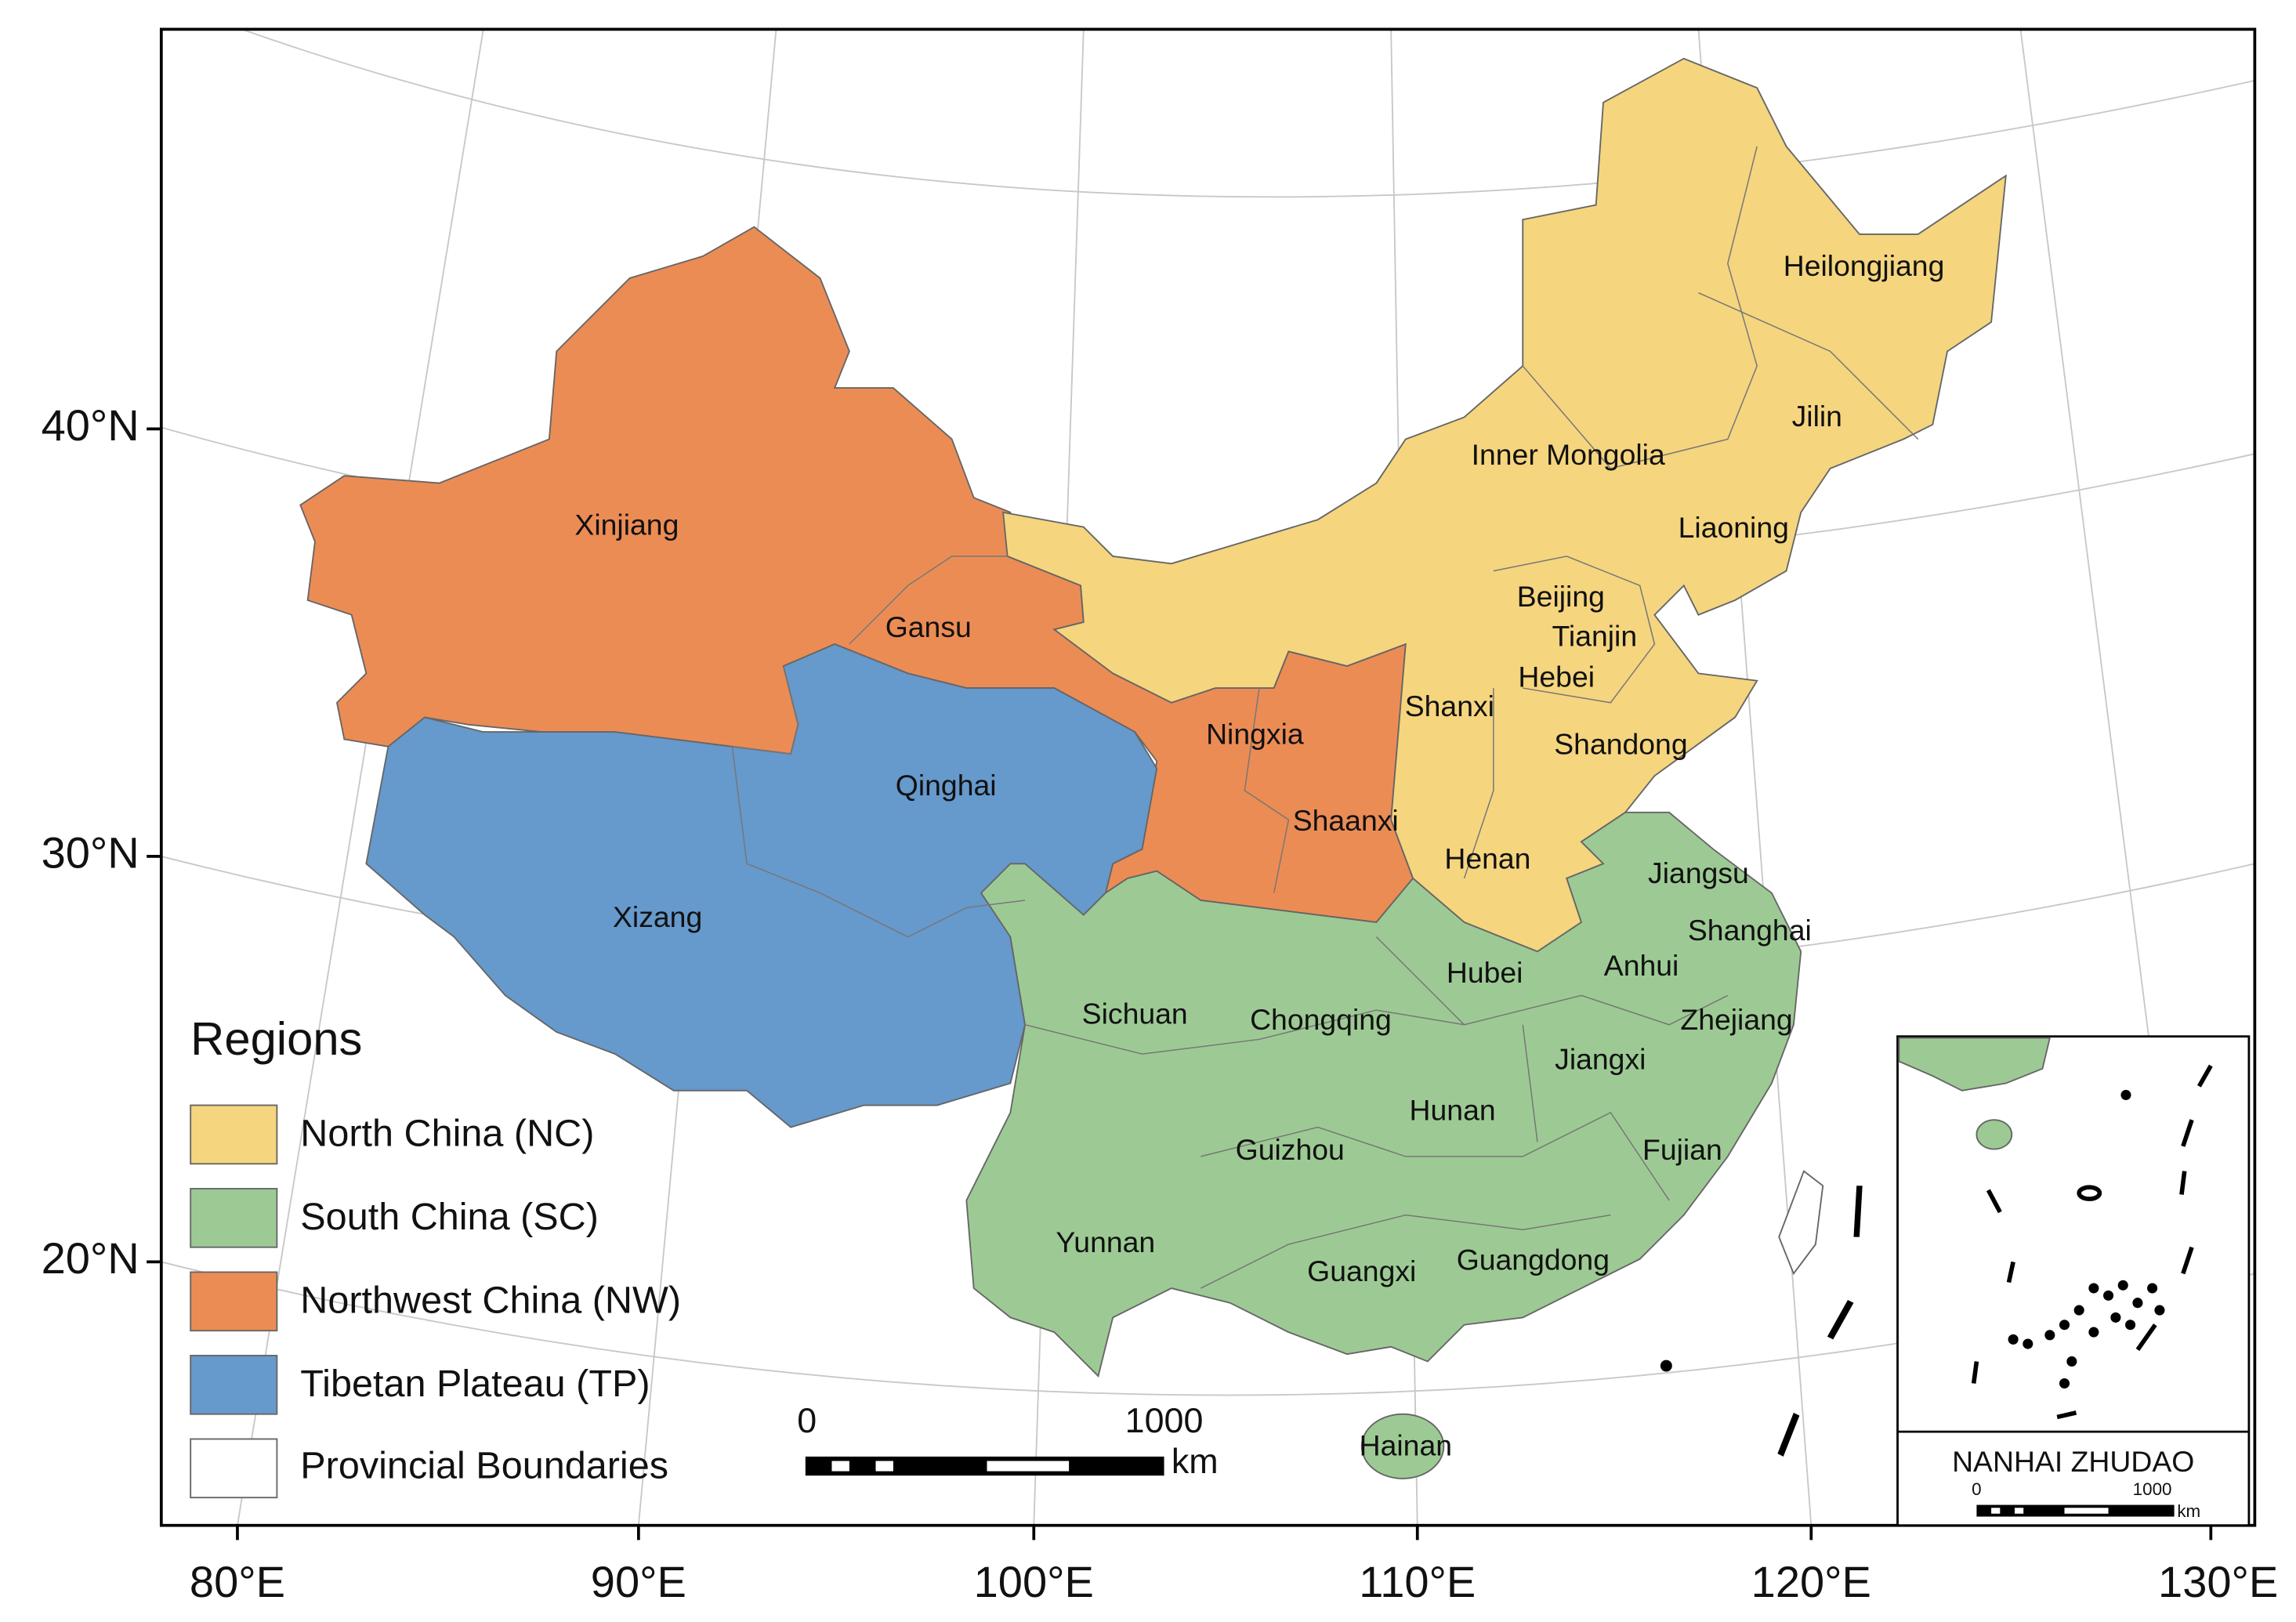 The height and width of the screenshot is (1622, 2296). Describe the element at coordinates (1994, 1134) in the screenshot. I see `inset-hainan` at that location.